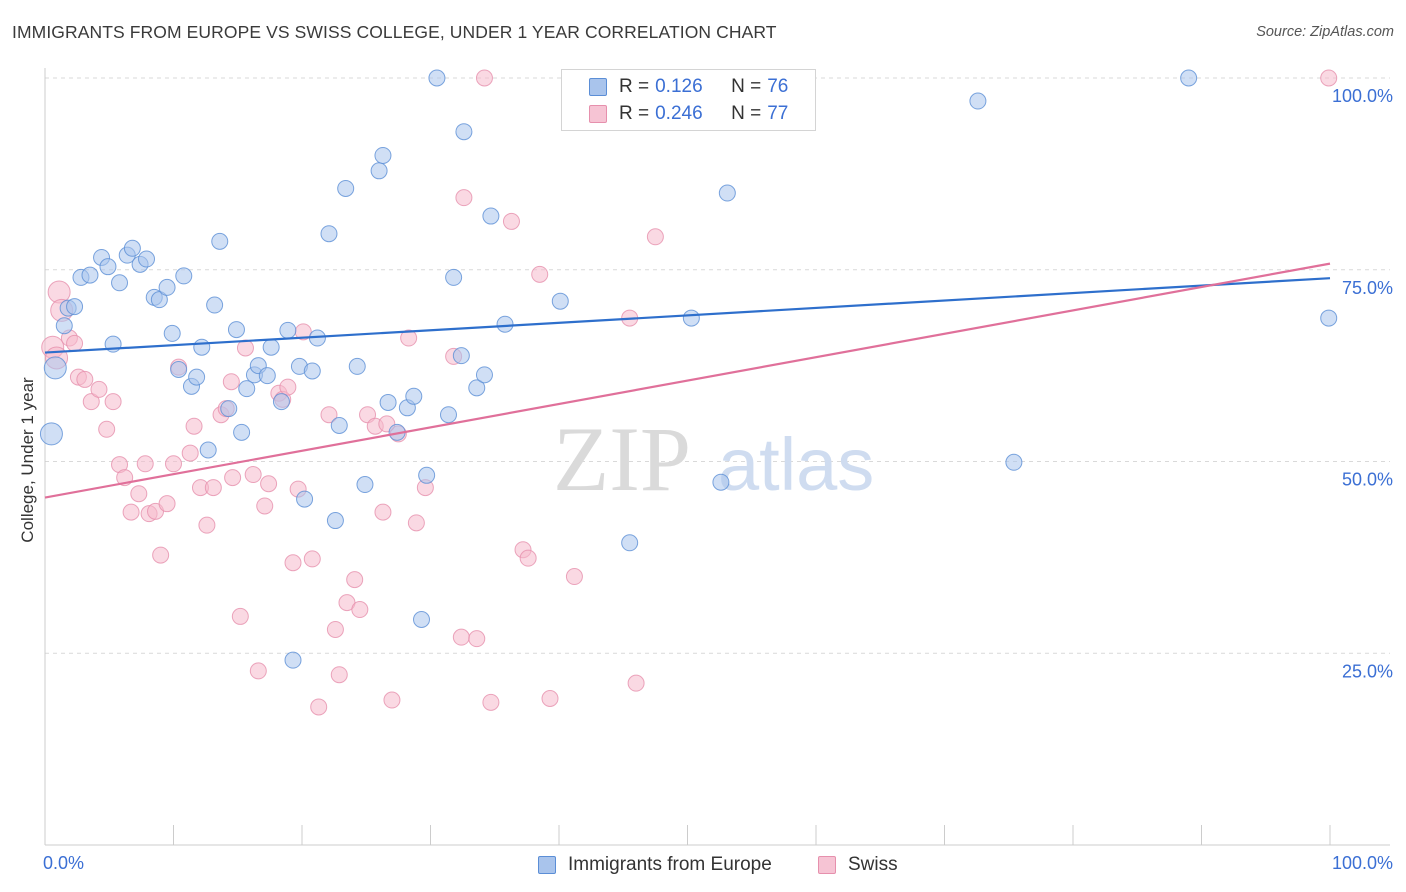 Image resolution: width=1406 pixels, height=892 pixels. Describe the element at coordinates (1367, 480) in the screenshot. I see `y-tick-label: 50.0%` at that location.